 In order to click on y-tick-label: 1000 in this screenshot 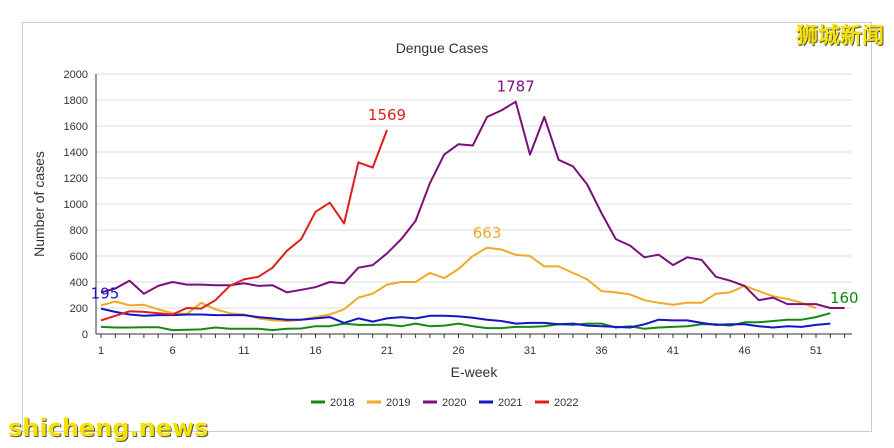, I will do `click(76, 205)`.